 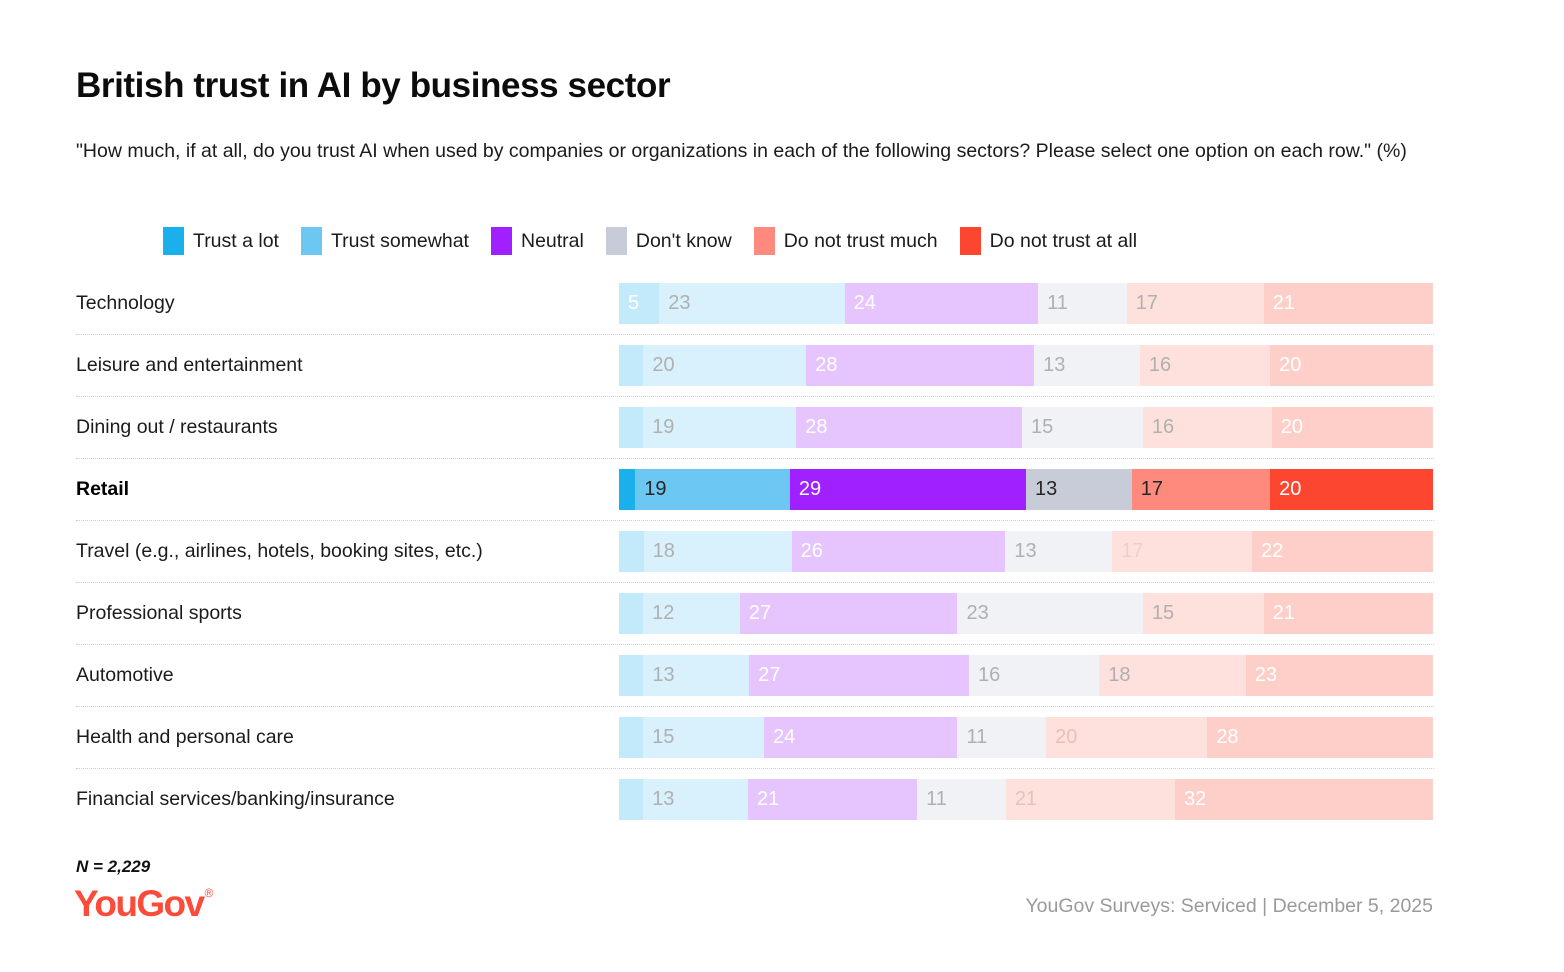 I want to click on chart-row: Retail 19 29 13 17 20, so click(x=755, y=489).